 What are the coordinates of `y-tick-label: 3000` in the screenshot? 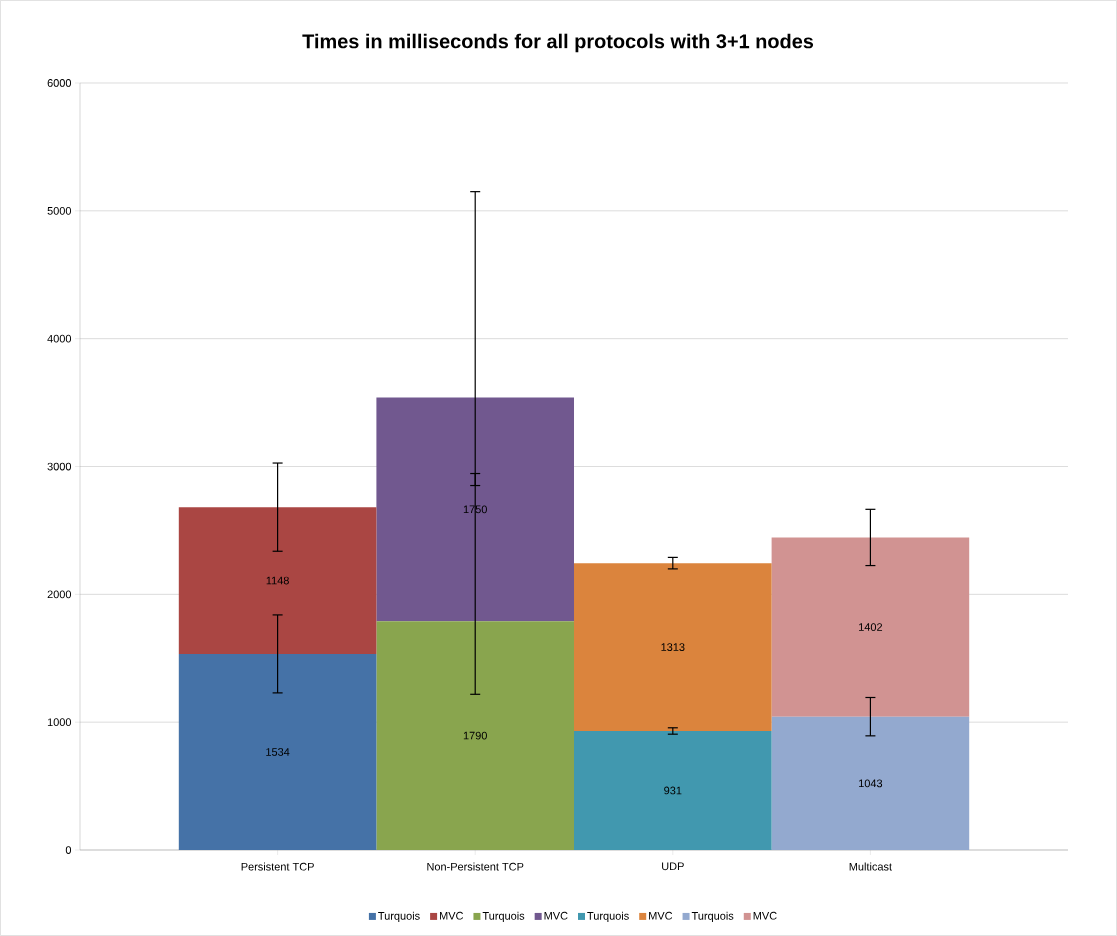 It's located at (59, 466).